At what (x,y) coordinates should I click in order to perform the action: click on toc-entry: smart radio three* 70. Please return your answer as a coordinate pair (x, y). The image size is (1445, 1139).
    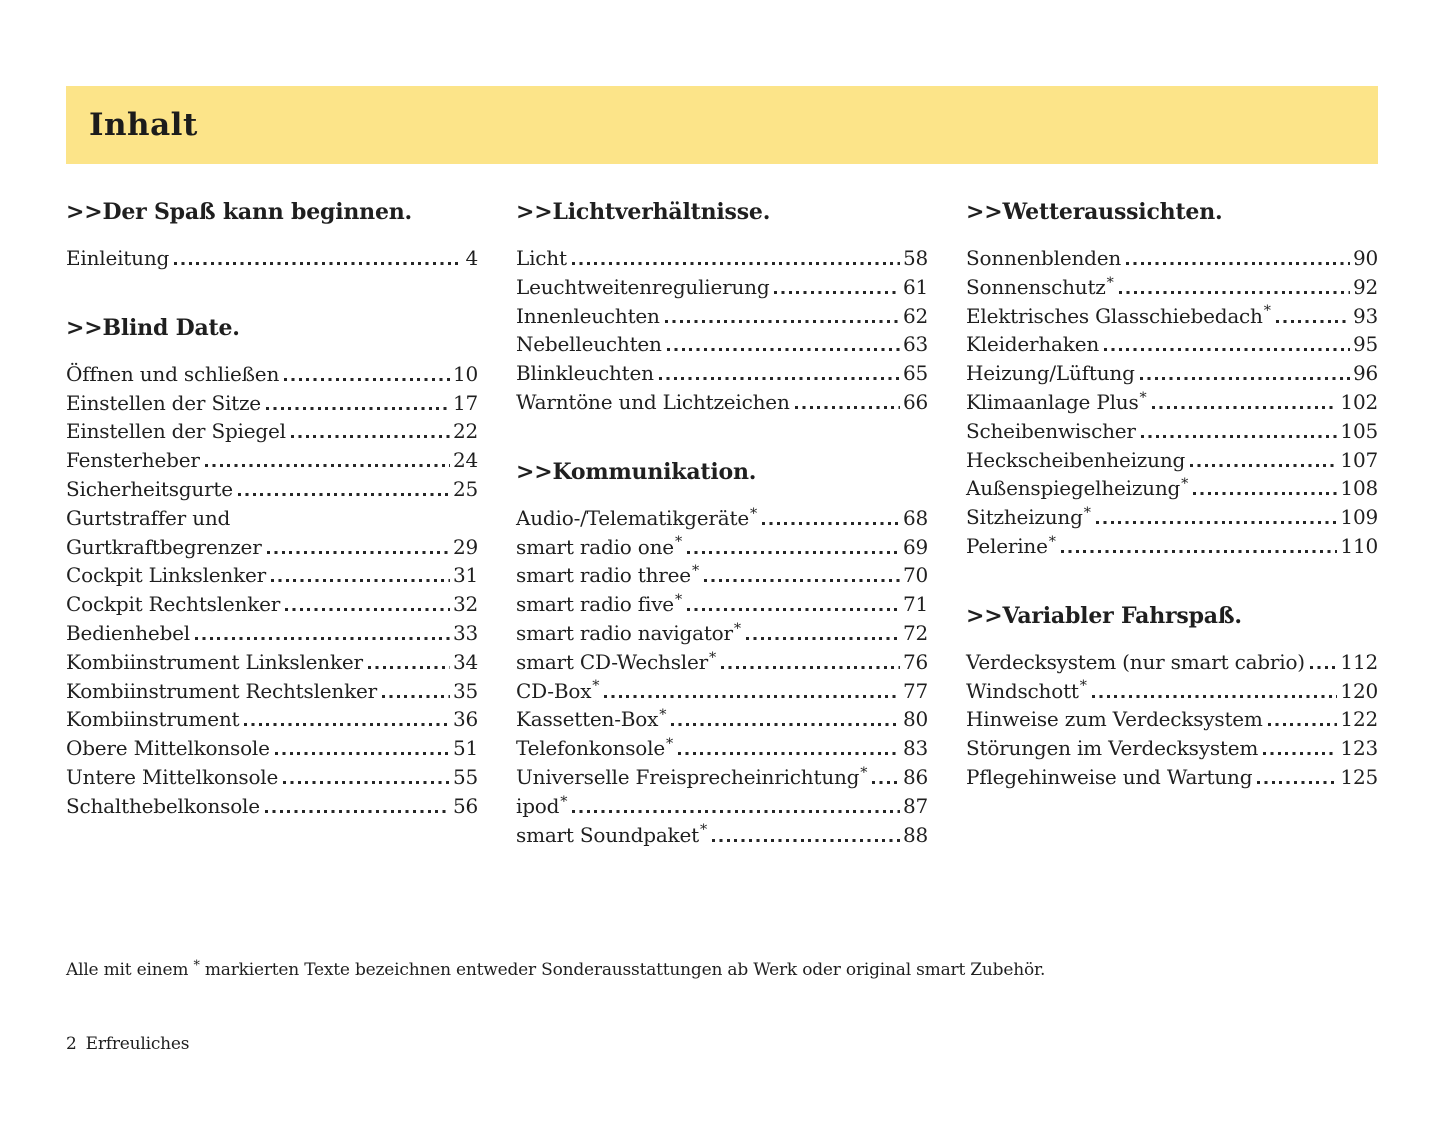
    Looking at the image, I should click on (722, 575).